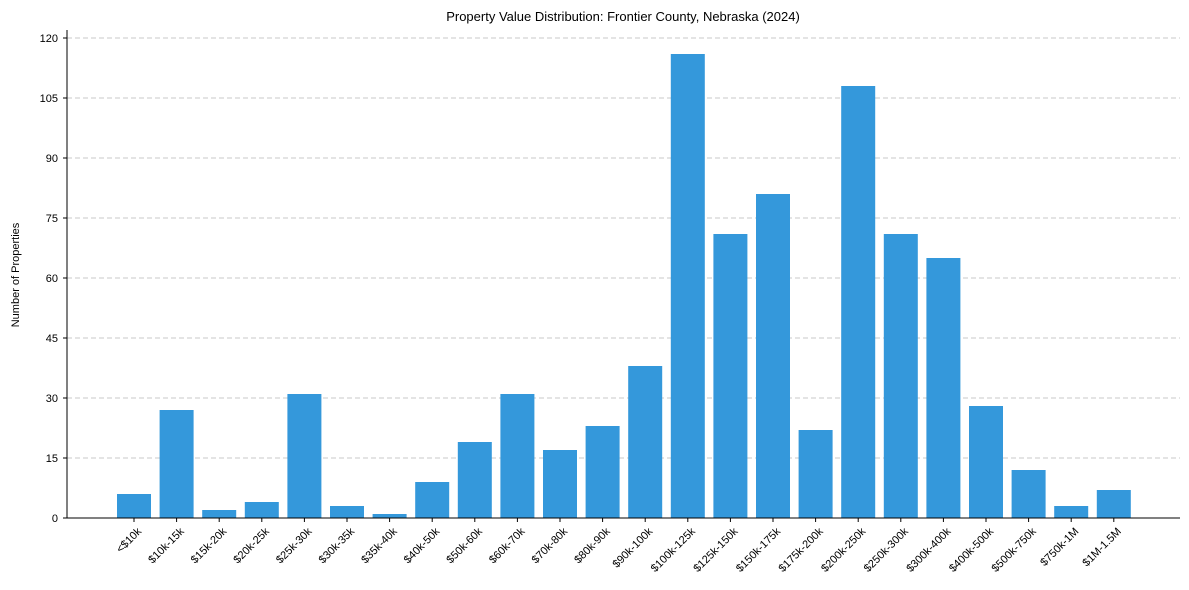 This screenshot has width=1189, height=590. I want to click on x-tick-label: $400k-500k, so click(971, 549).